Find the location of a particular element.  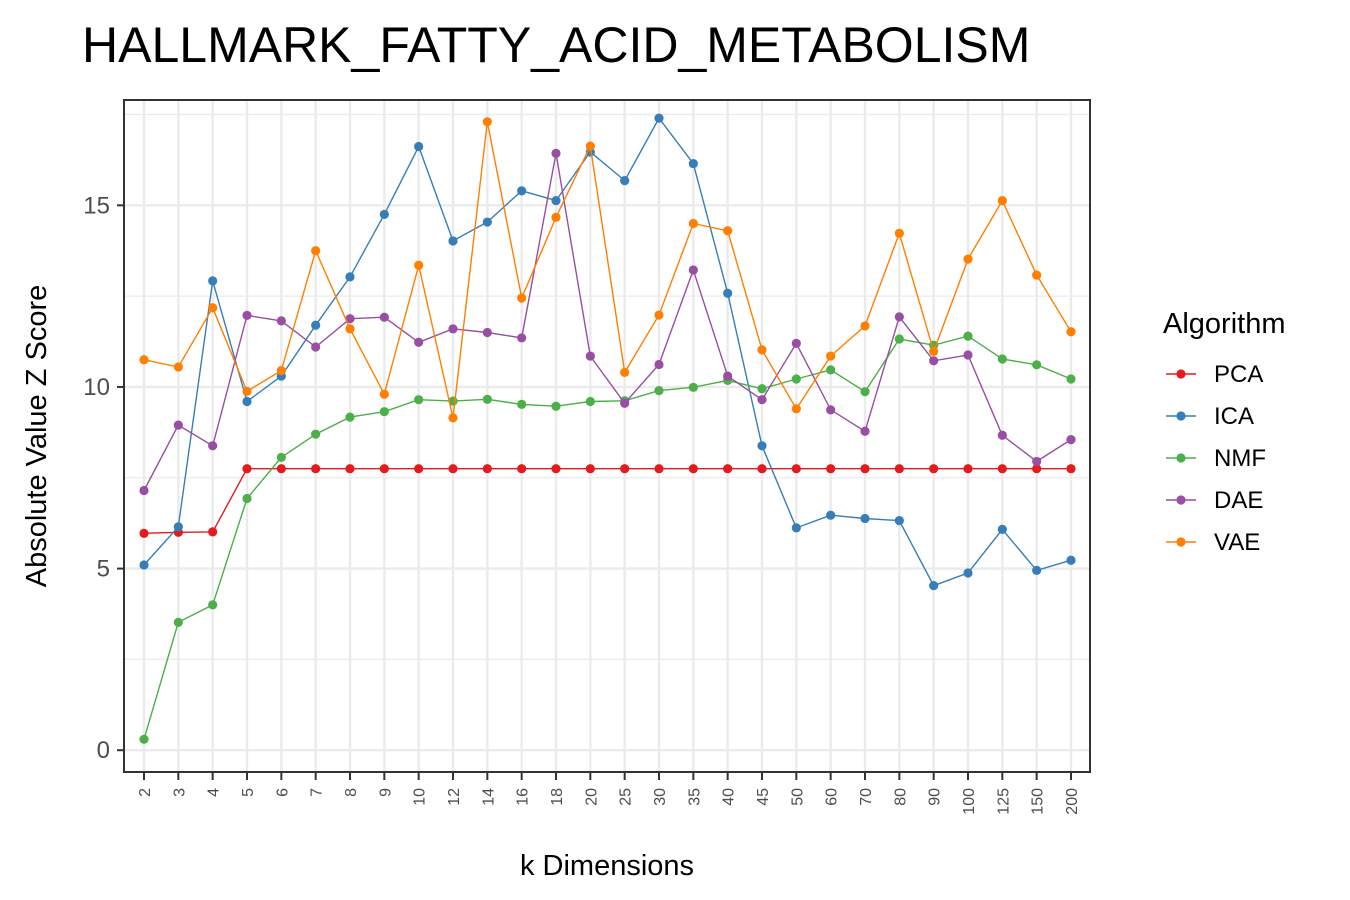

series-line-pca is located at coordinates (607, 501).